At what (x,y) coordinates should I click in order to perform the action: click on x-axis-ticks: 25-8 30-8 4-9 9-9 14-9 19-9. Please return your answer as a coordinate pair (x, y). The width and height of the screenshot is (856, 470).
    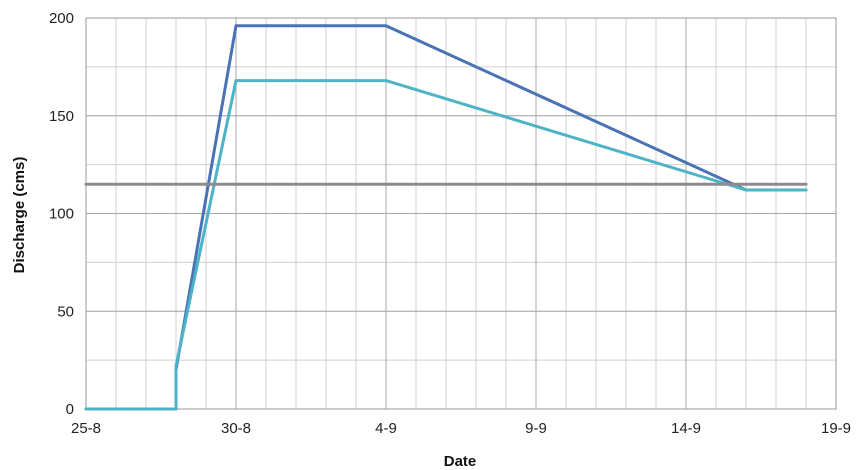
    Looking at the image, I should click on (461, 428).